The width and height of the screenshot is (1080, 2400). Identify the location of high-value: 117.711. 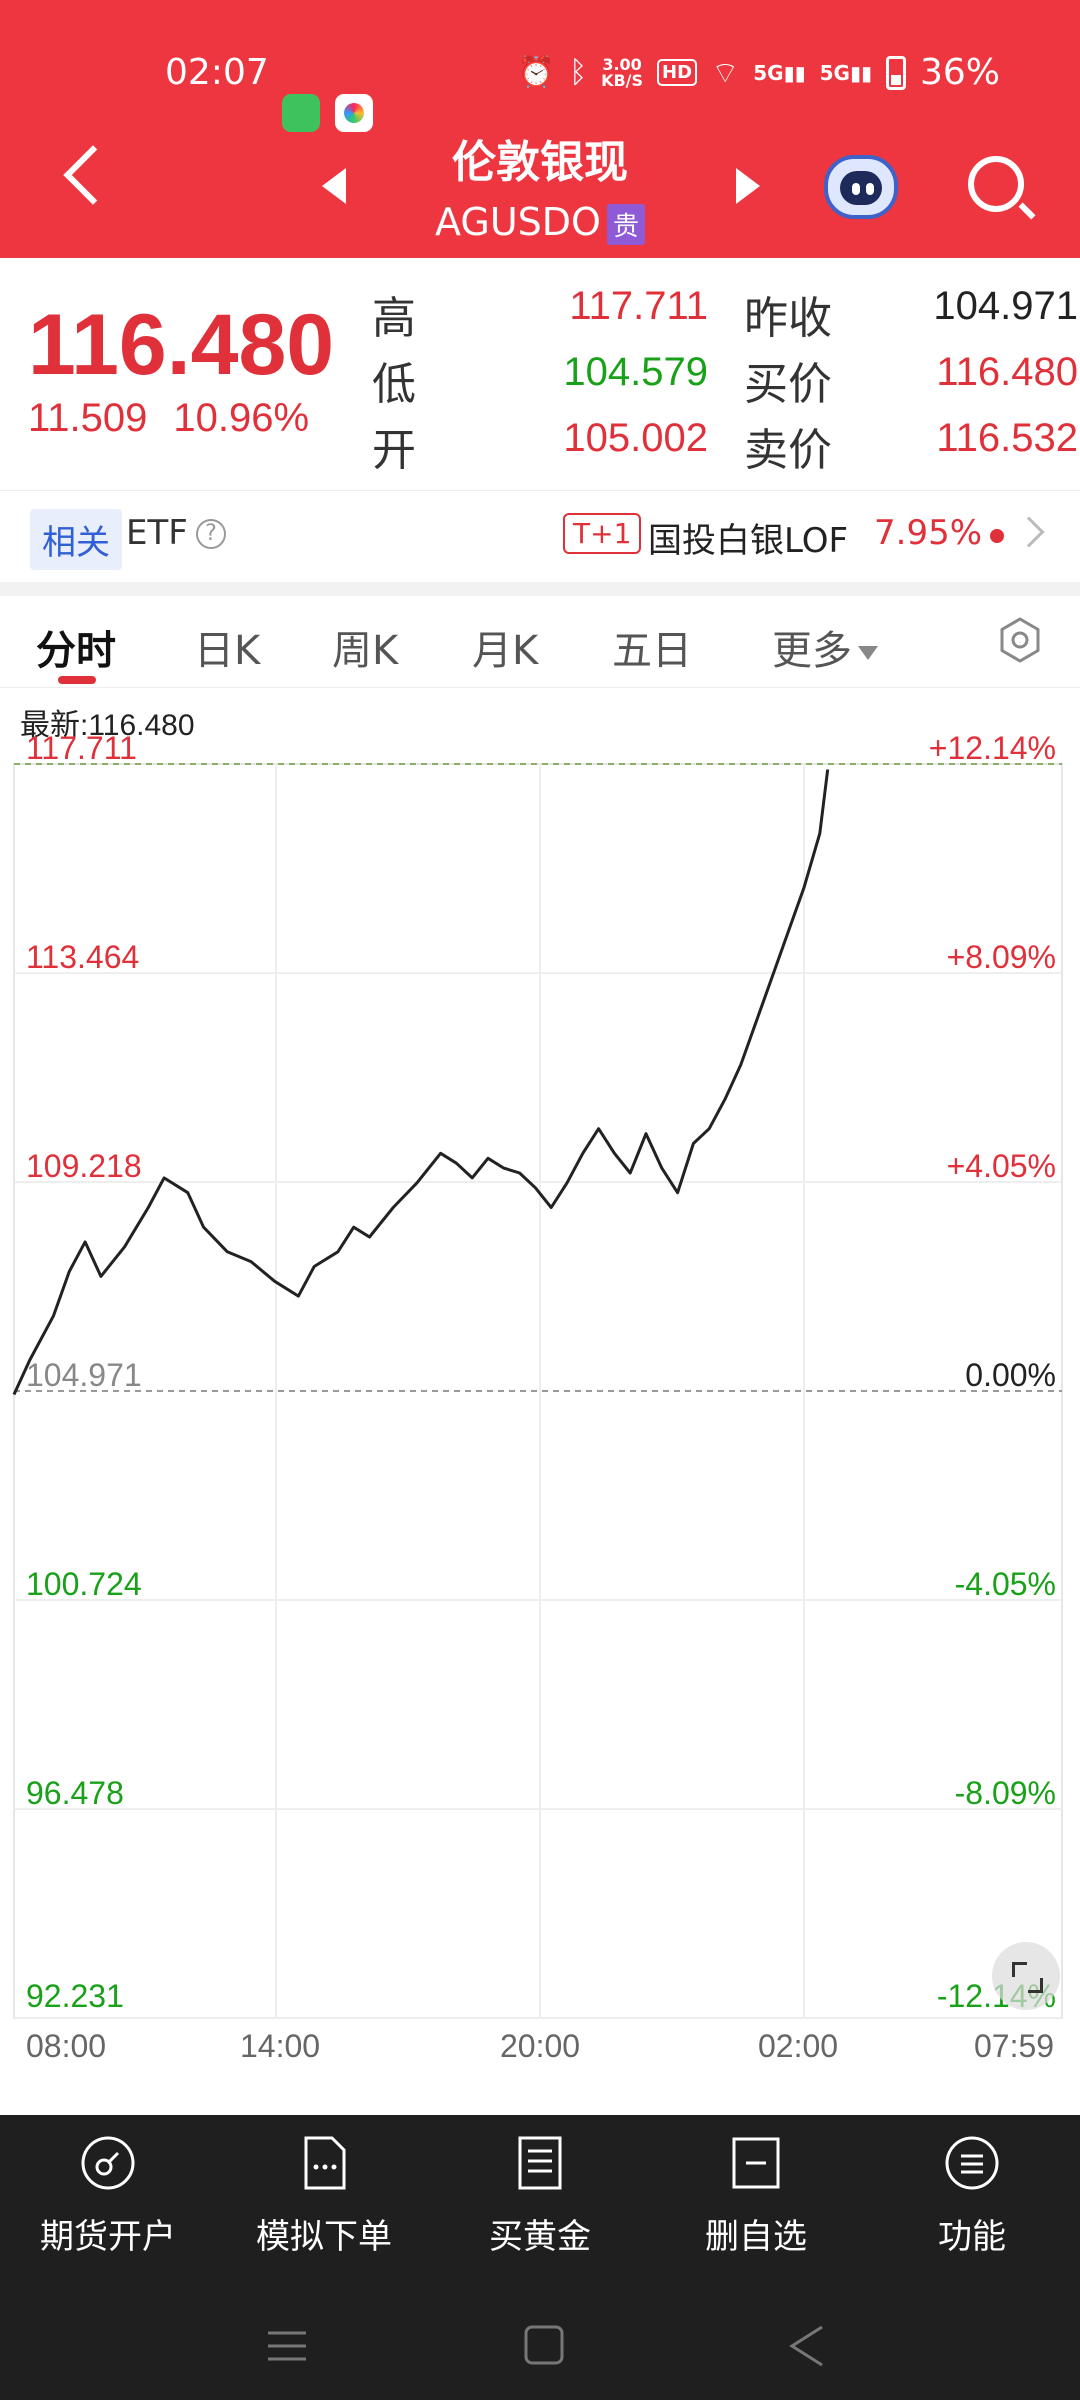
(638, 306).